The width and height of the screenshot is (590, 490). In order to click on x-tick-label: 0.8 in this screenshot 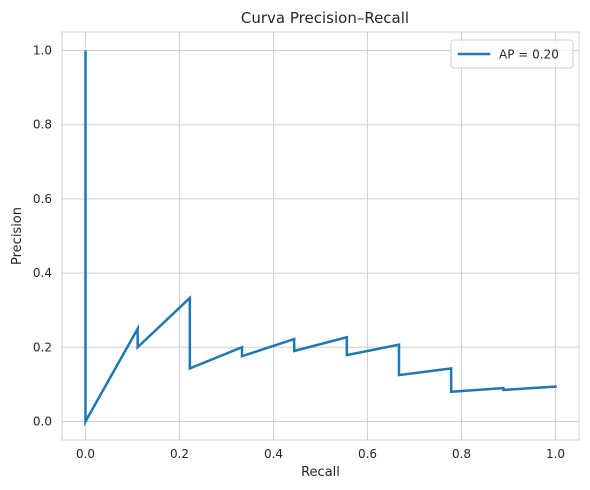, I will do `click(461, 454)`.